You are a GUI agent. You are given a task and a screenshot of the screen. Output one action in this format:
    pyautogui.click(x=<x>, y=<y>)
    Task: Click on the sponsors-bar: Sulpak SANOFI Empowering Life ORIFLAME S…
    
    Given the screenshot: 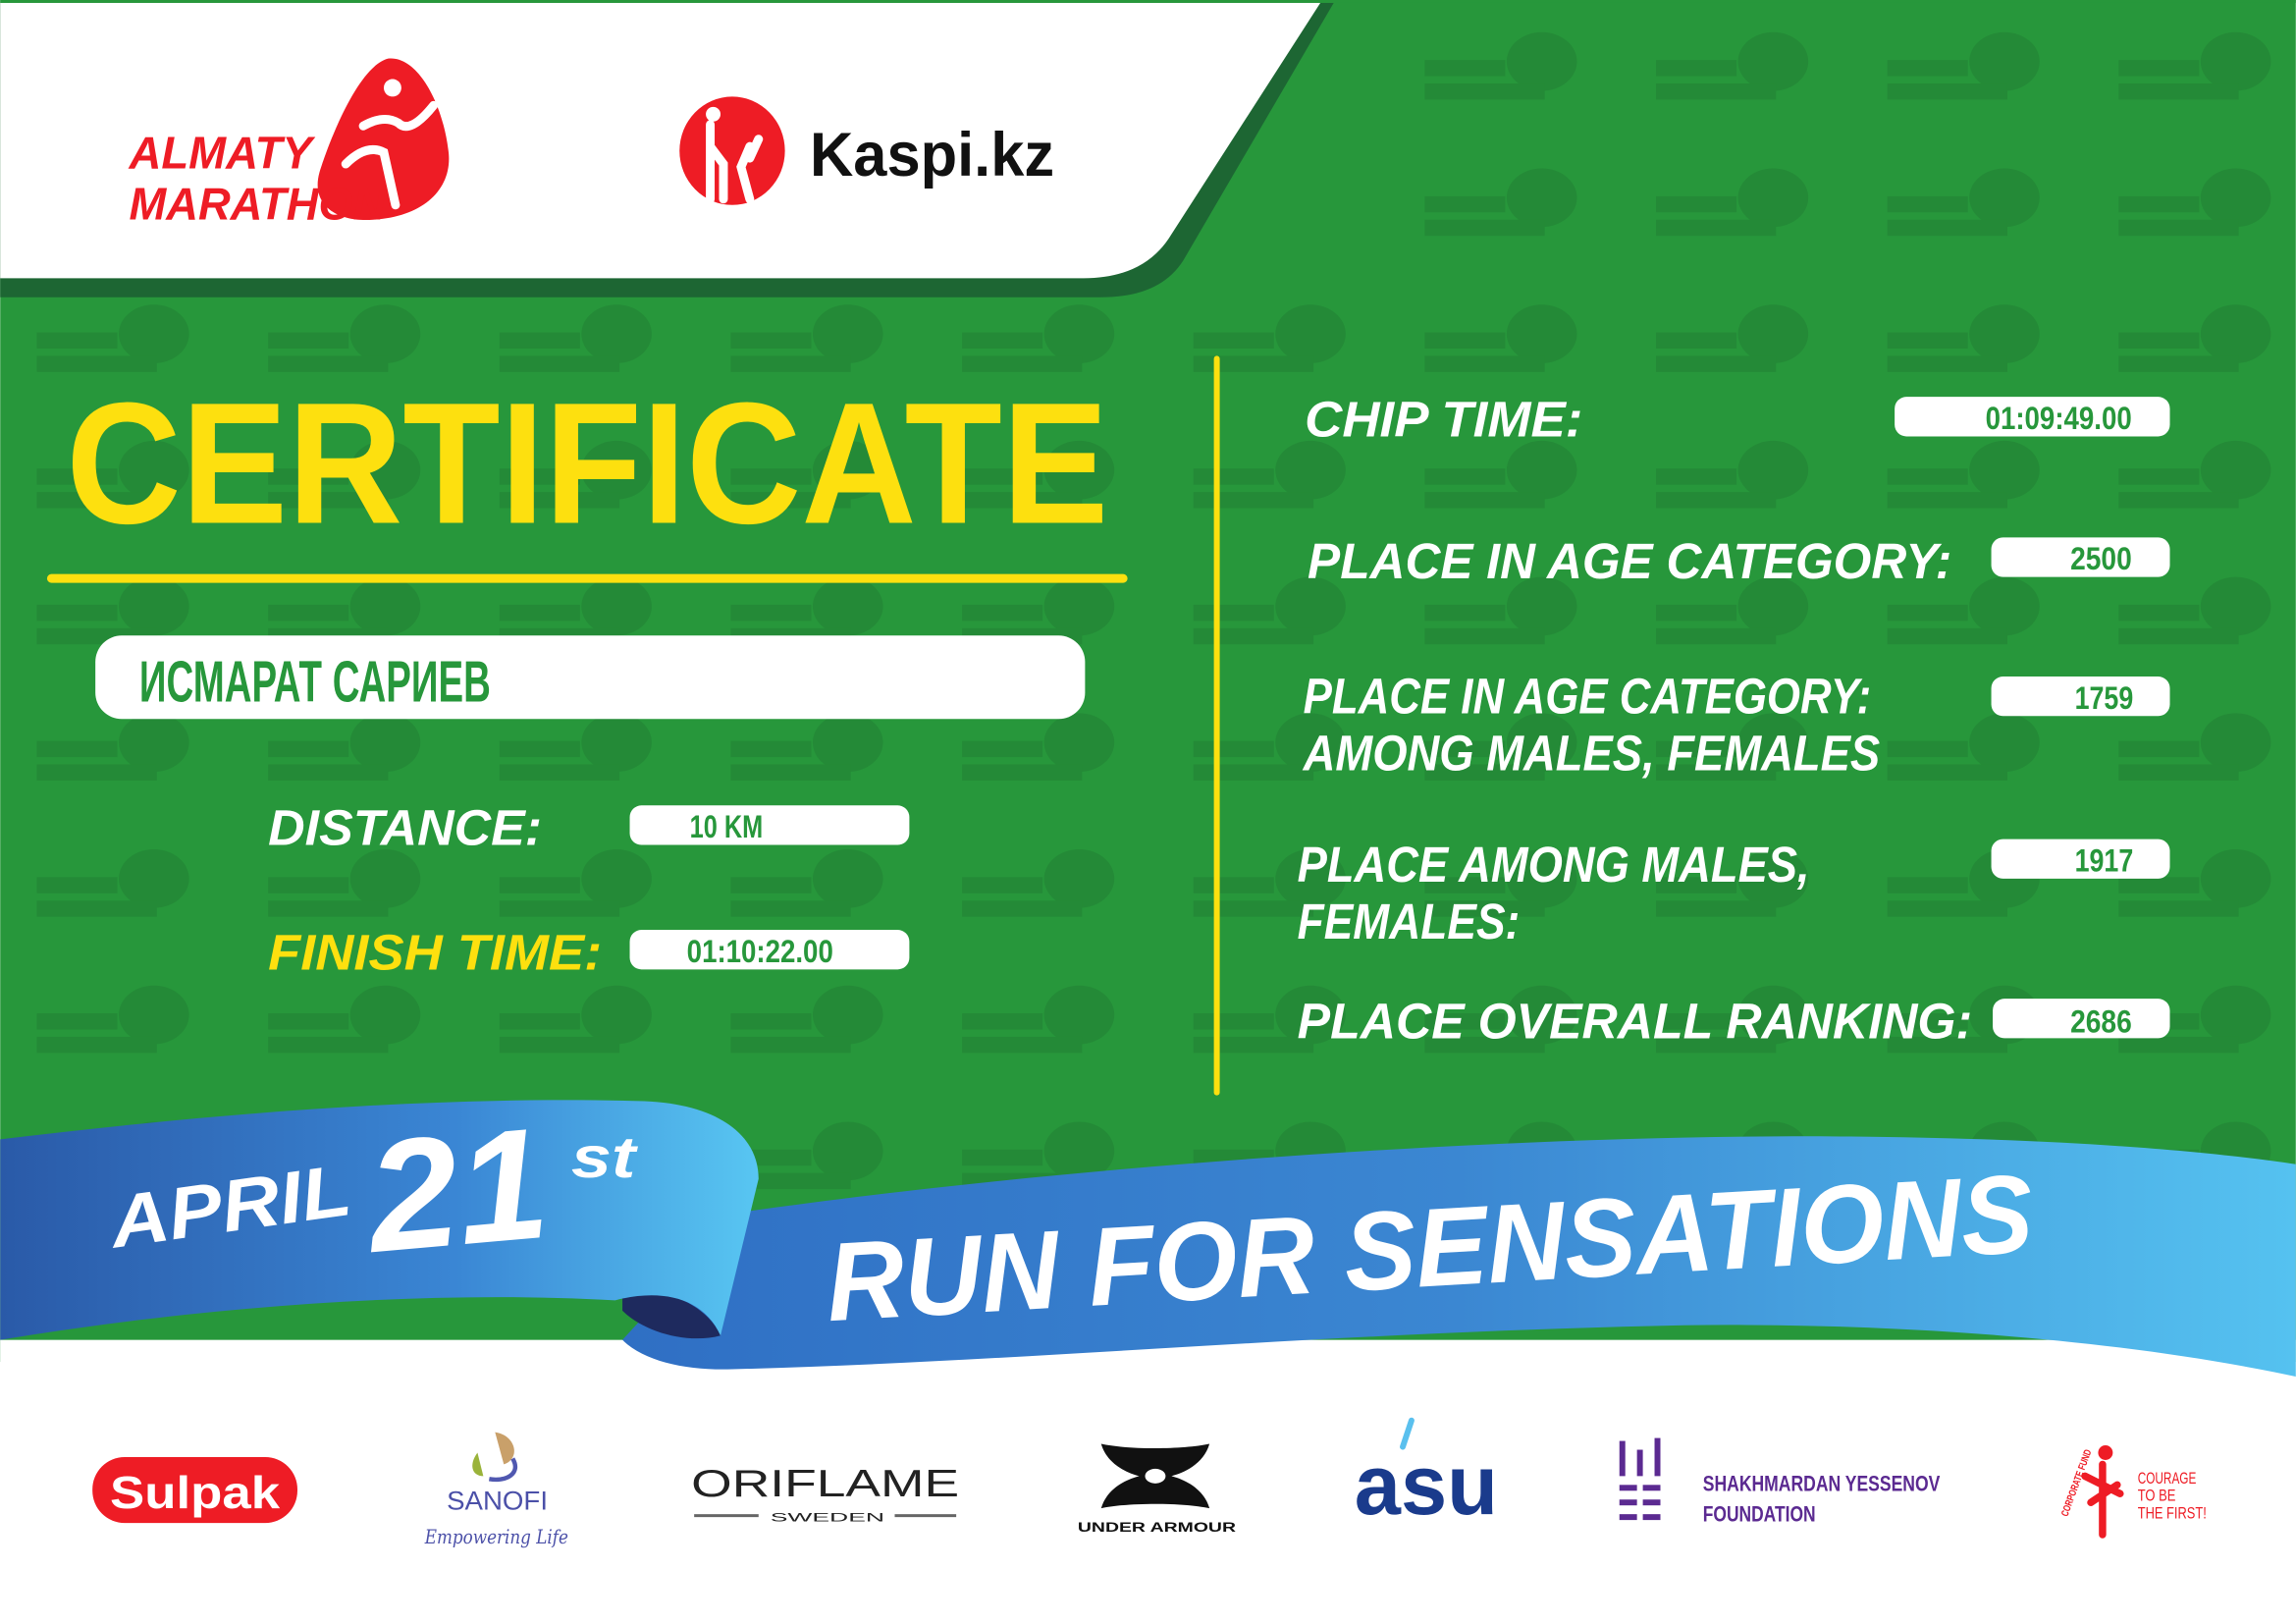 What is the action you would take?
    pyautogui.click(x=1149, y=1482)
    